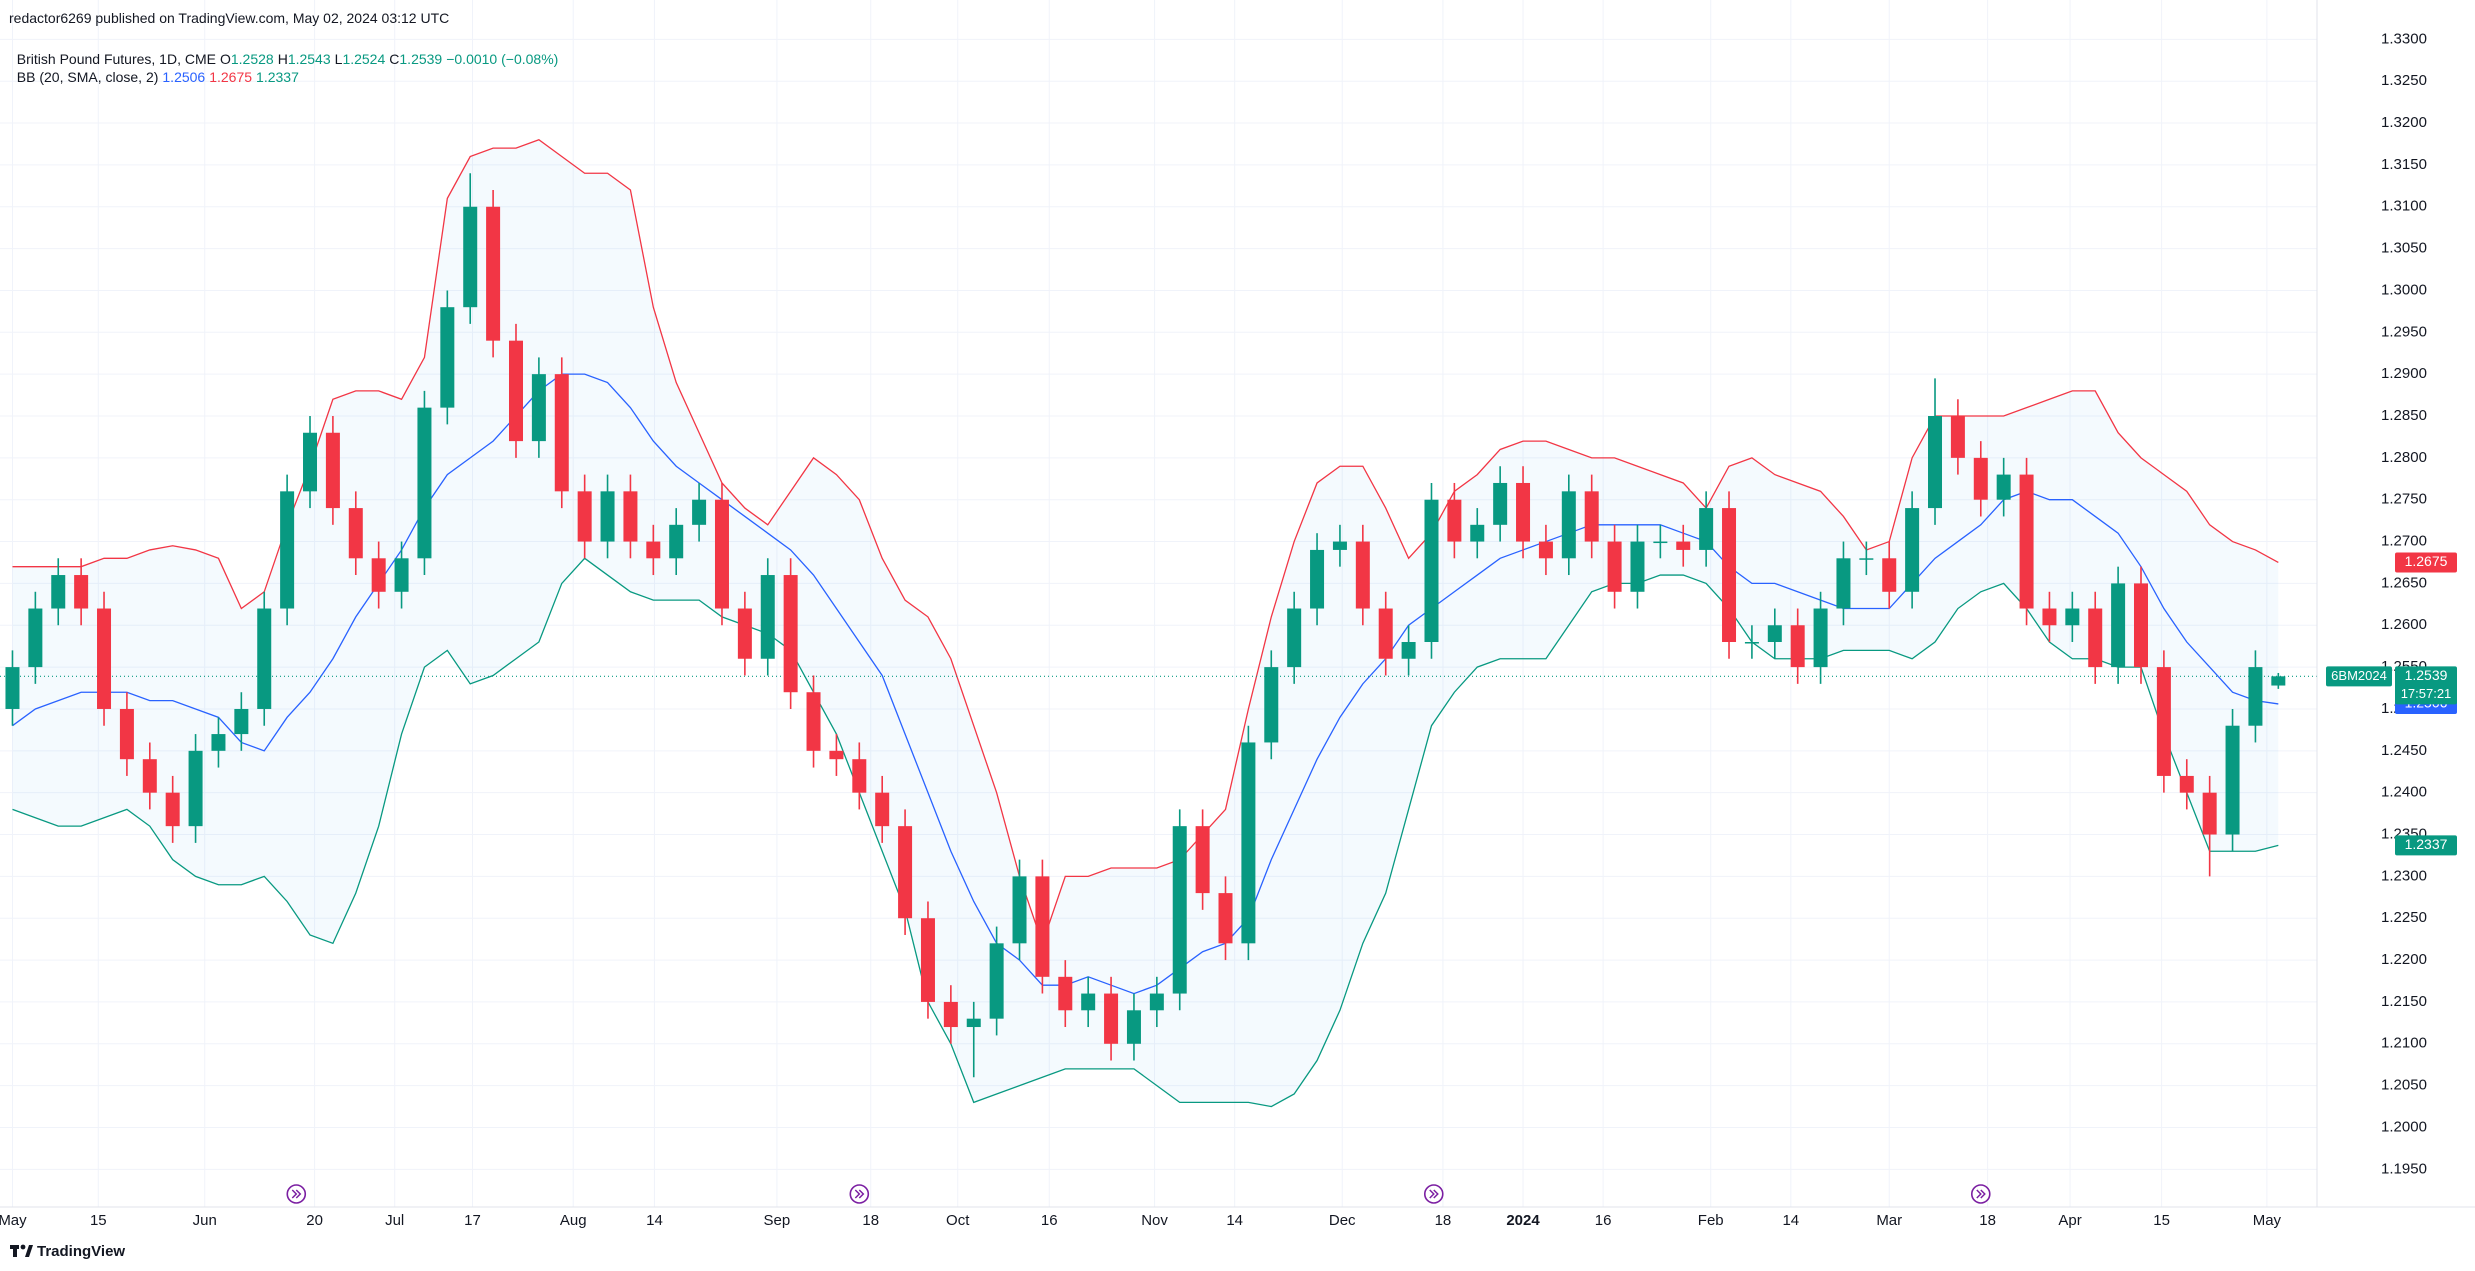  What do you see at coordinates (2426, 675) in the screenshot?
I see `last-price-label: 1.2539` at bounding box center [2426, 675].